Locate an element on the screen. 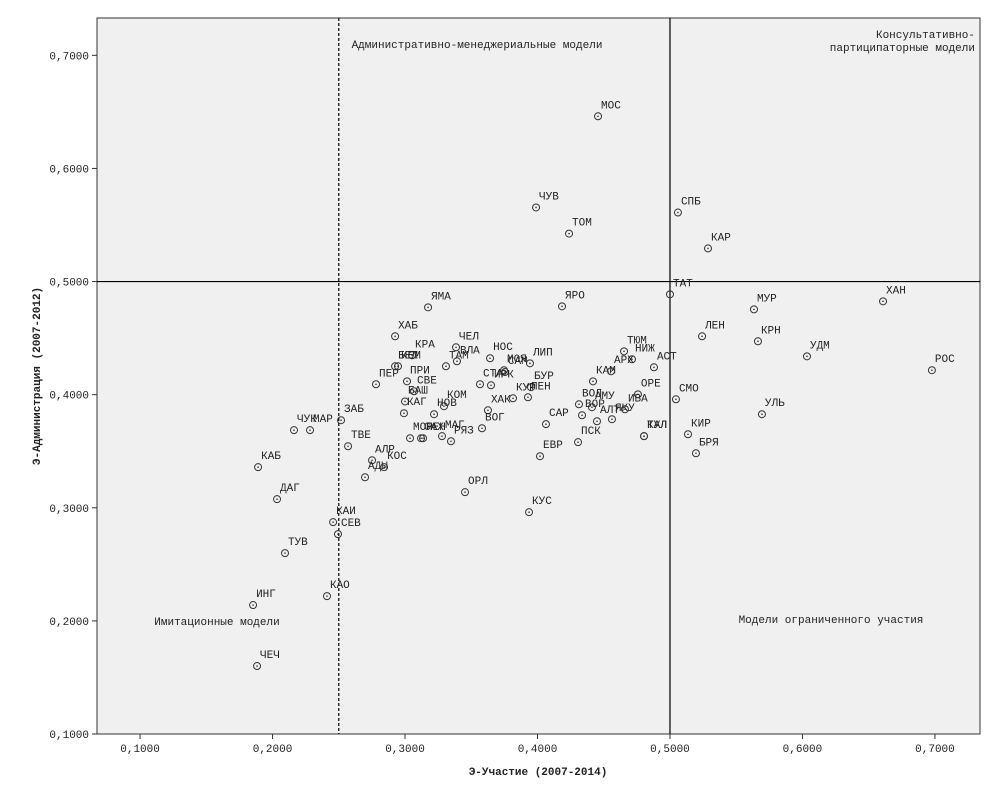 The image size is (1000, 804). point-label: КЕМ is located at coordinates (411, 356).